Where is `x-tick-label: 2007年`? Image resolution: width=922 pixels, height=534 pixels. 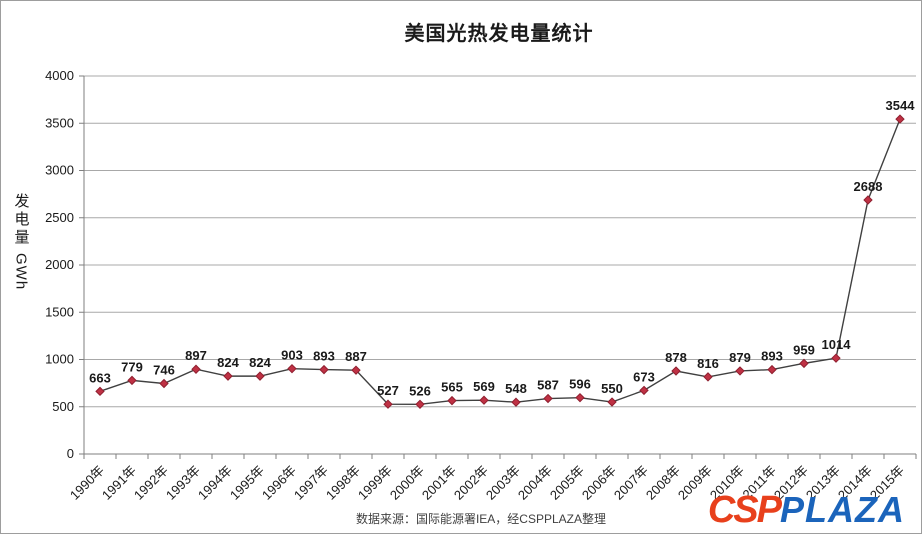 x-tick-label: 2007年 is located at coordinates (631, 483).